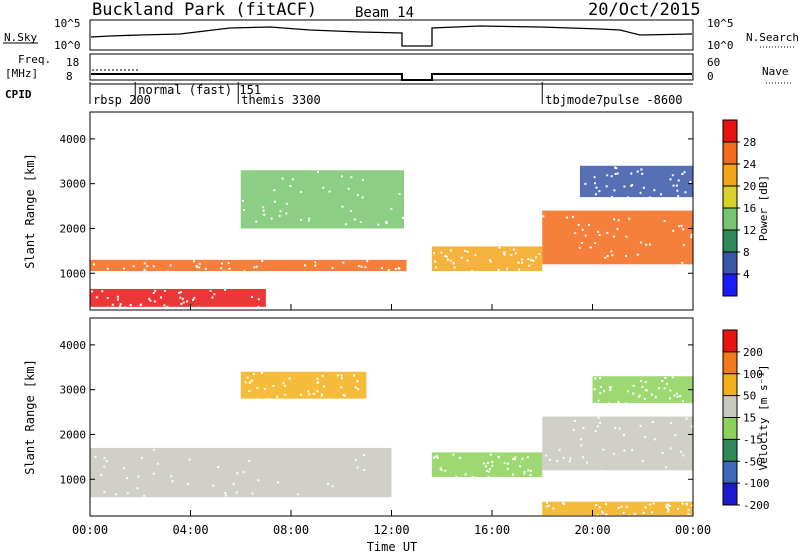  Describe the element at coordinates (73, 184) in the screenshot. I see `y-tick-label: 3000` at that location.